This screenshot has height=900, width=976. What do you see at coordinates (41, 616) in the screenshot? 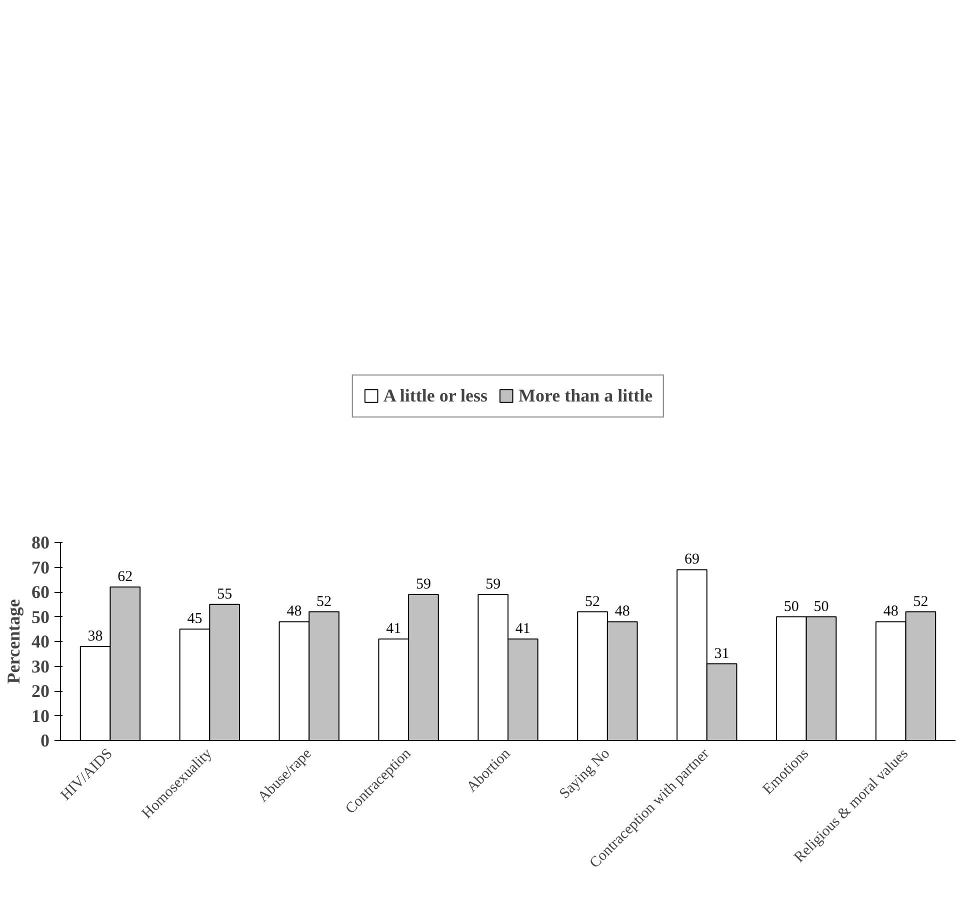
I see `y-tick-label: 50` at bounding box center [41, 616].